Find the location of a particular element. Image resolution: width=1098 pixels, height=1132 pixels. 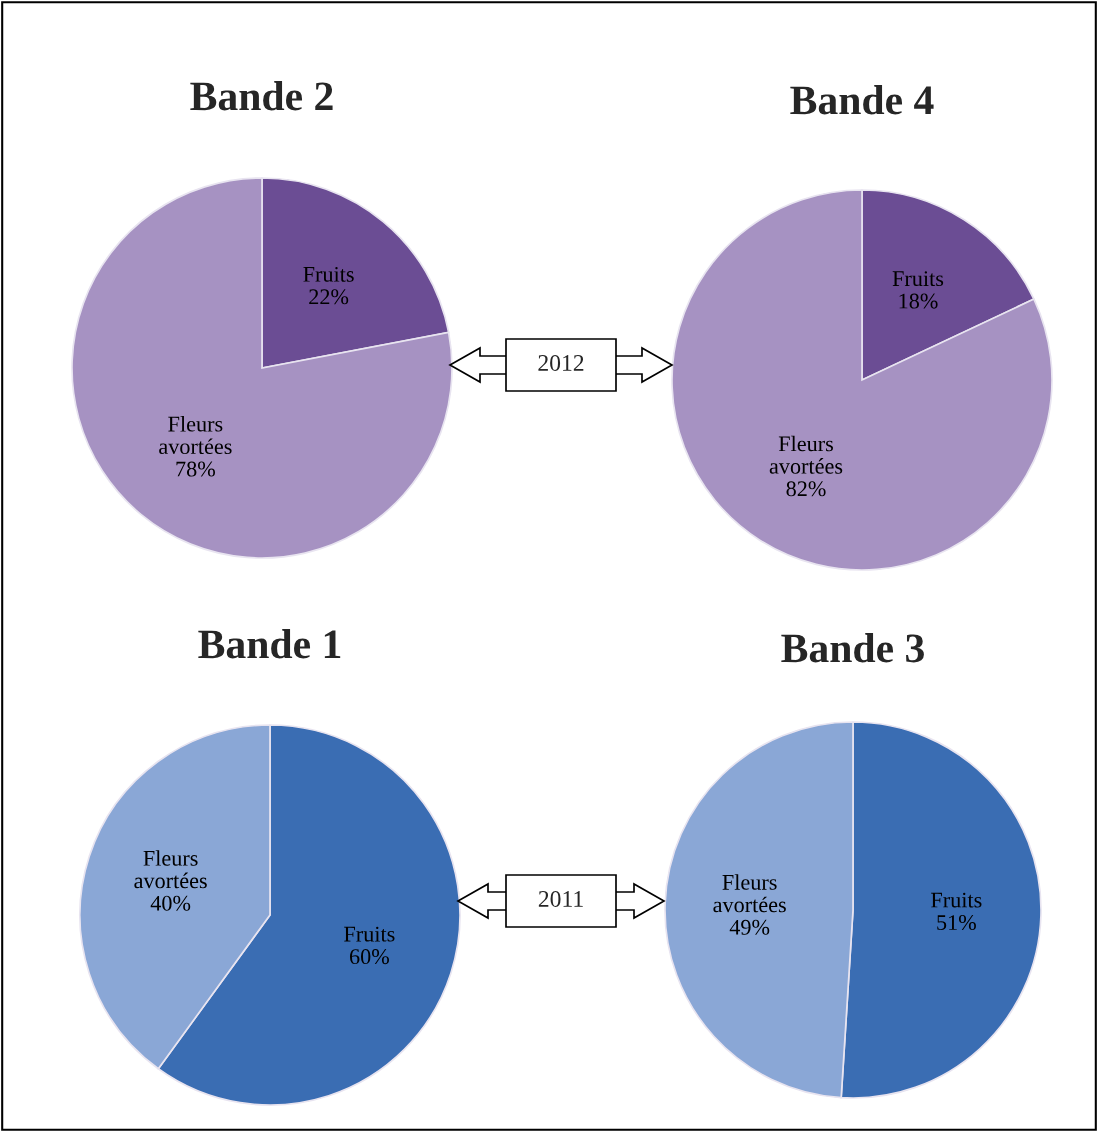

data-label: 22% is located at coordinates (329, 297).